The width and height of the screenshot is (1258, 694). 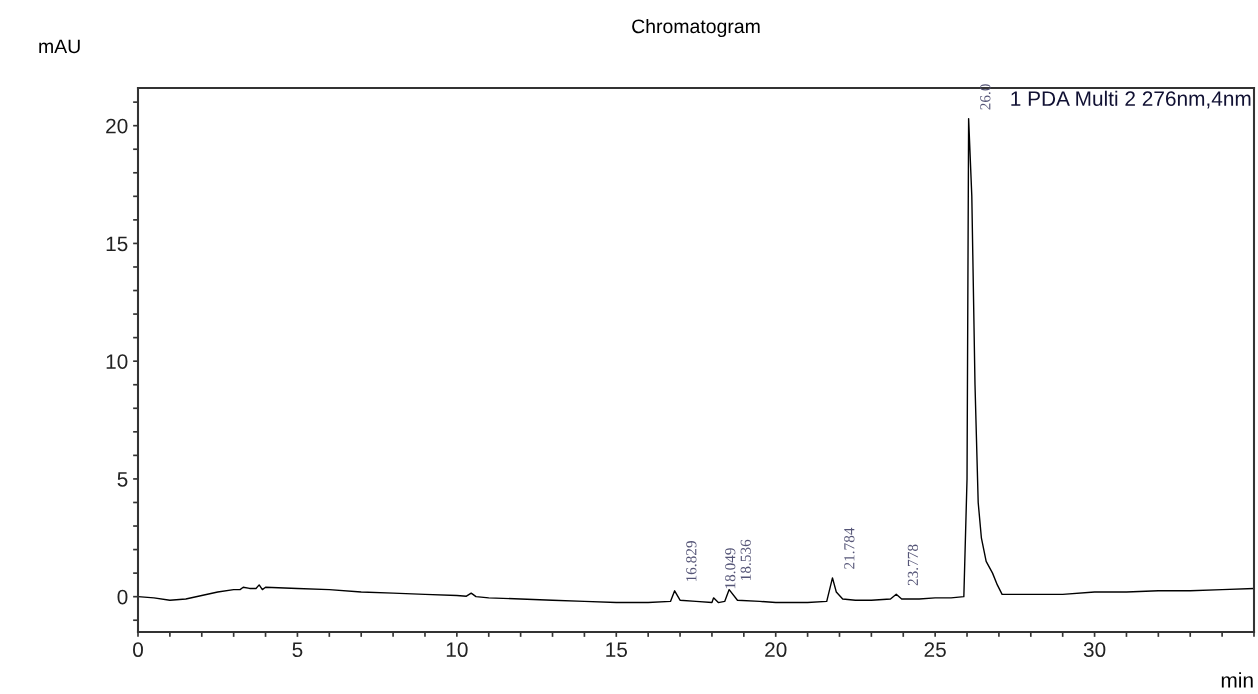 I want to click on x-tick-label: 30, so click(x=1094, y=650).